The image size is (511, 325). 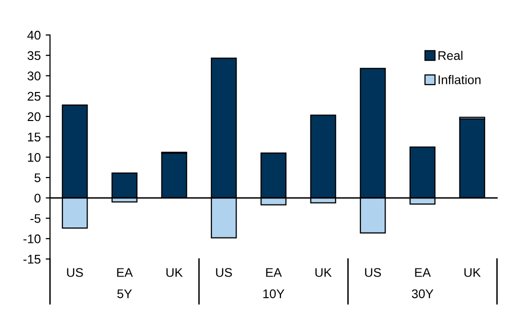 I want to click on y-tick-label: 15, so click(x=34, y=137).